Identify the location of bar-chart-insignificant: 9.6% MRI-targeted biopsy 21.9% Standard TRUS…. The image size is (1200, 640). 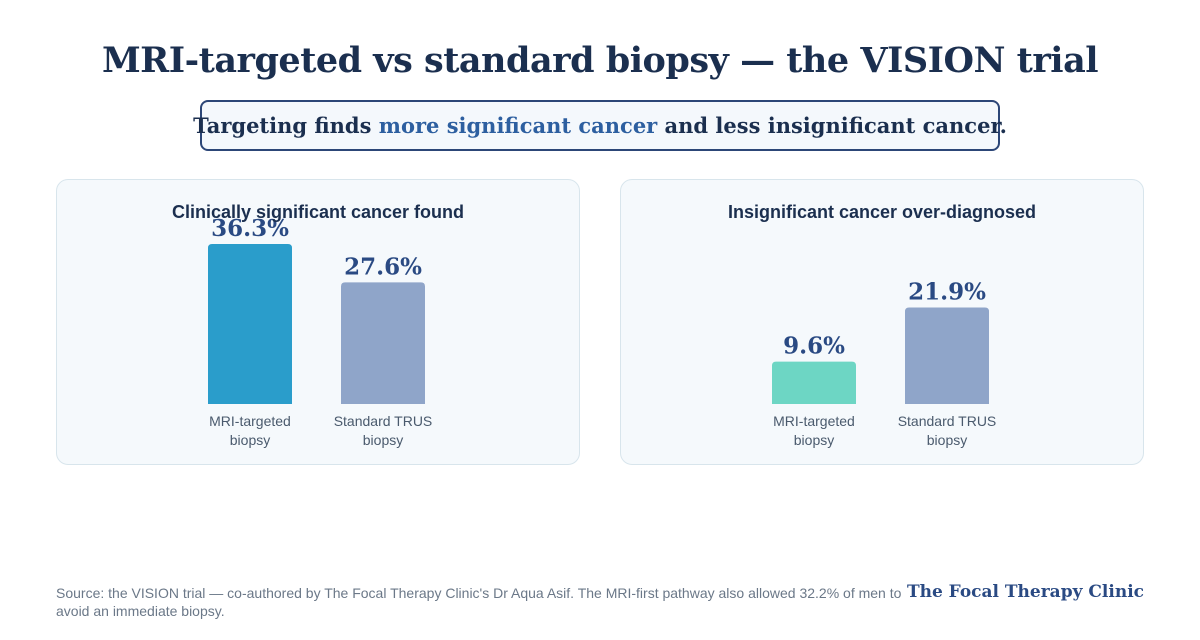
(884, 363).